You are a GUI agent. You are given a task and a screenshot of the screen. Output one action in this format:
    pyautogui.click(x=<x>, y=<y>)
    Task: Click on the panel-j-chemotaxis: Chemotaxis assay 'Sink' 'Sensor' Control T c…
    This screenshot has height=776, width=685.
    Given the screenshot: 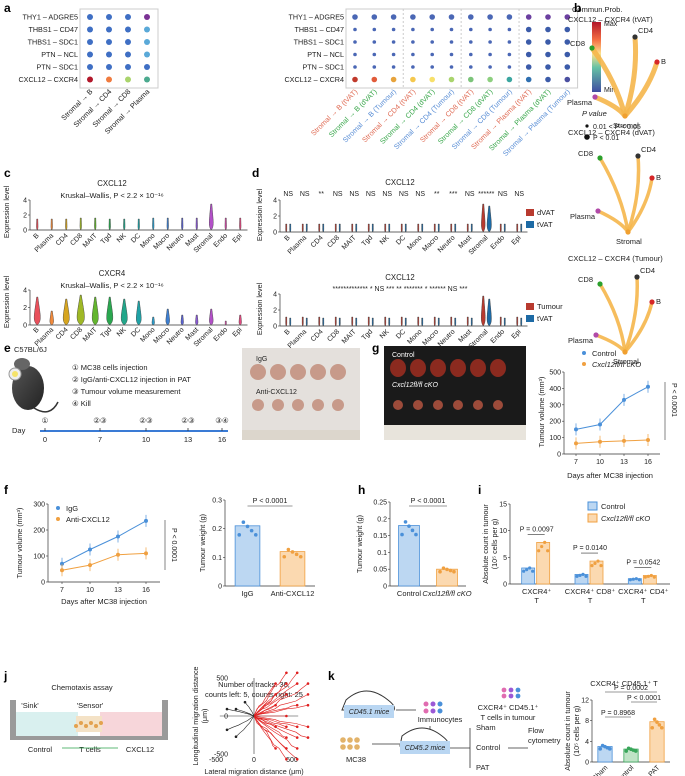 What is the action you would take?
    pyautogui.click(x=160, y=721)
    